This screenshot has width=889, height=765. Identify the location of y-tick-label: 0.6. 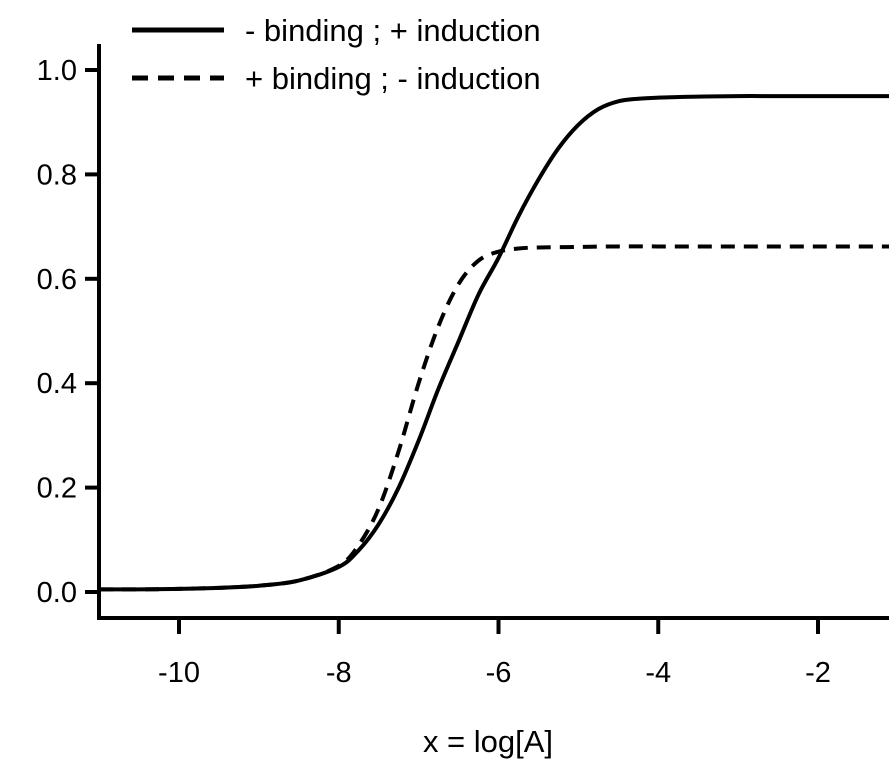
(57, 280).